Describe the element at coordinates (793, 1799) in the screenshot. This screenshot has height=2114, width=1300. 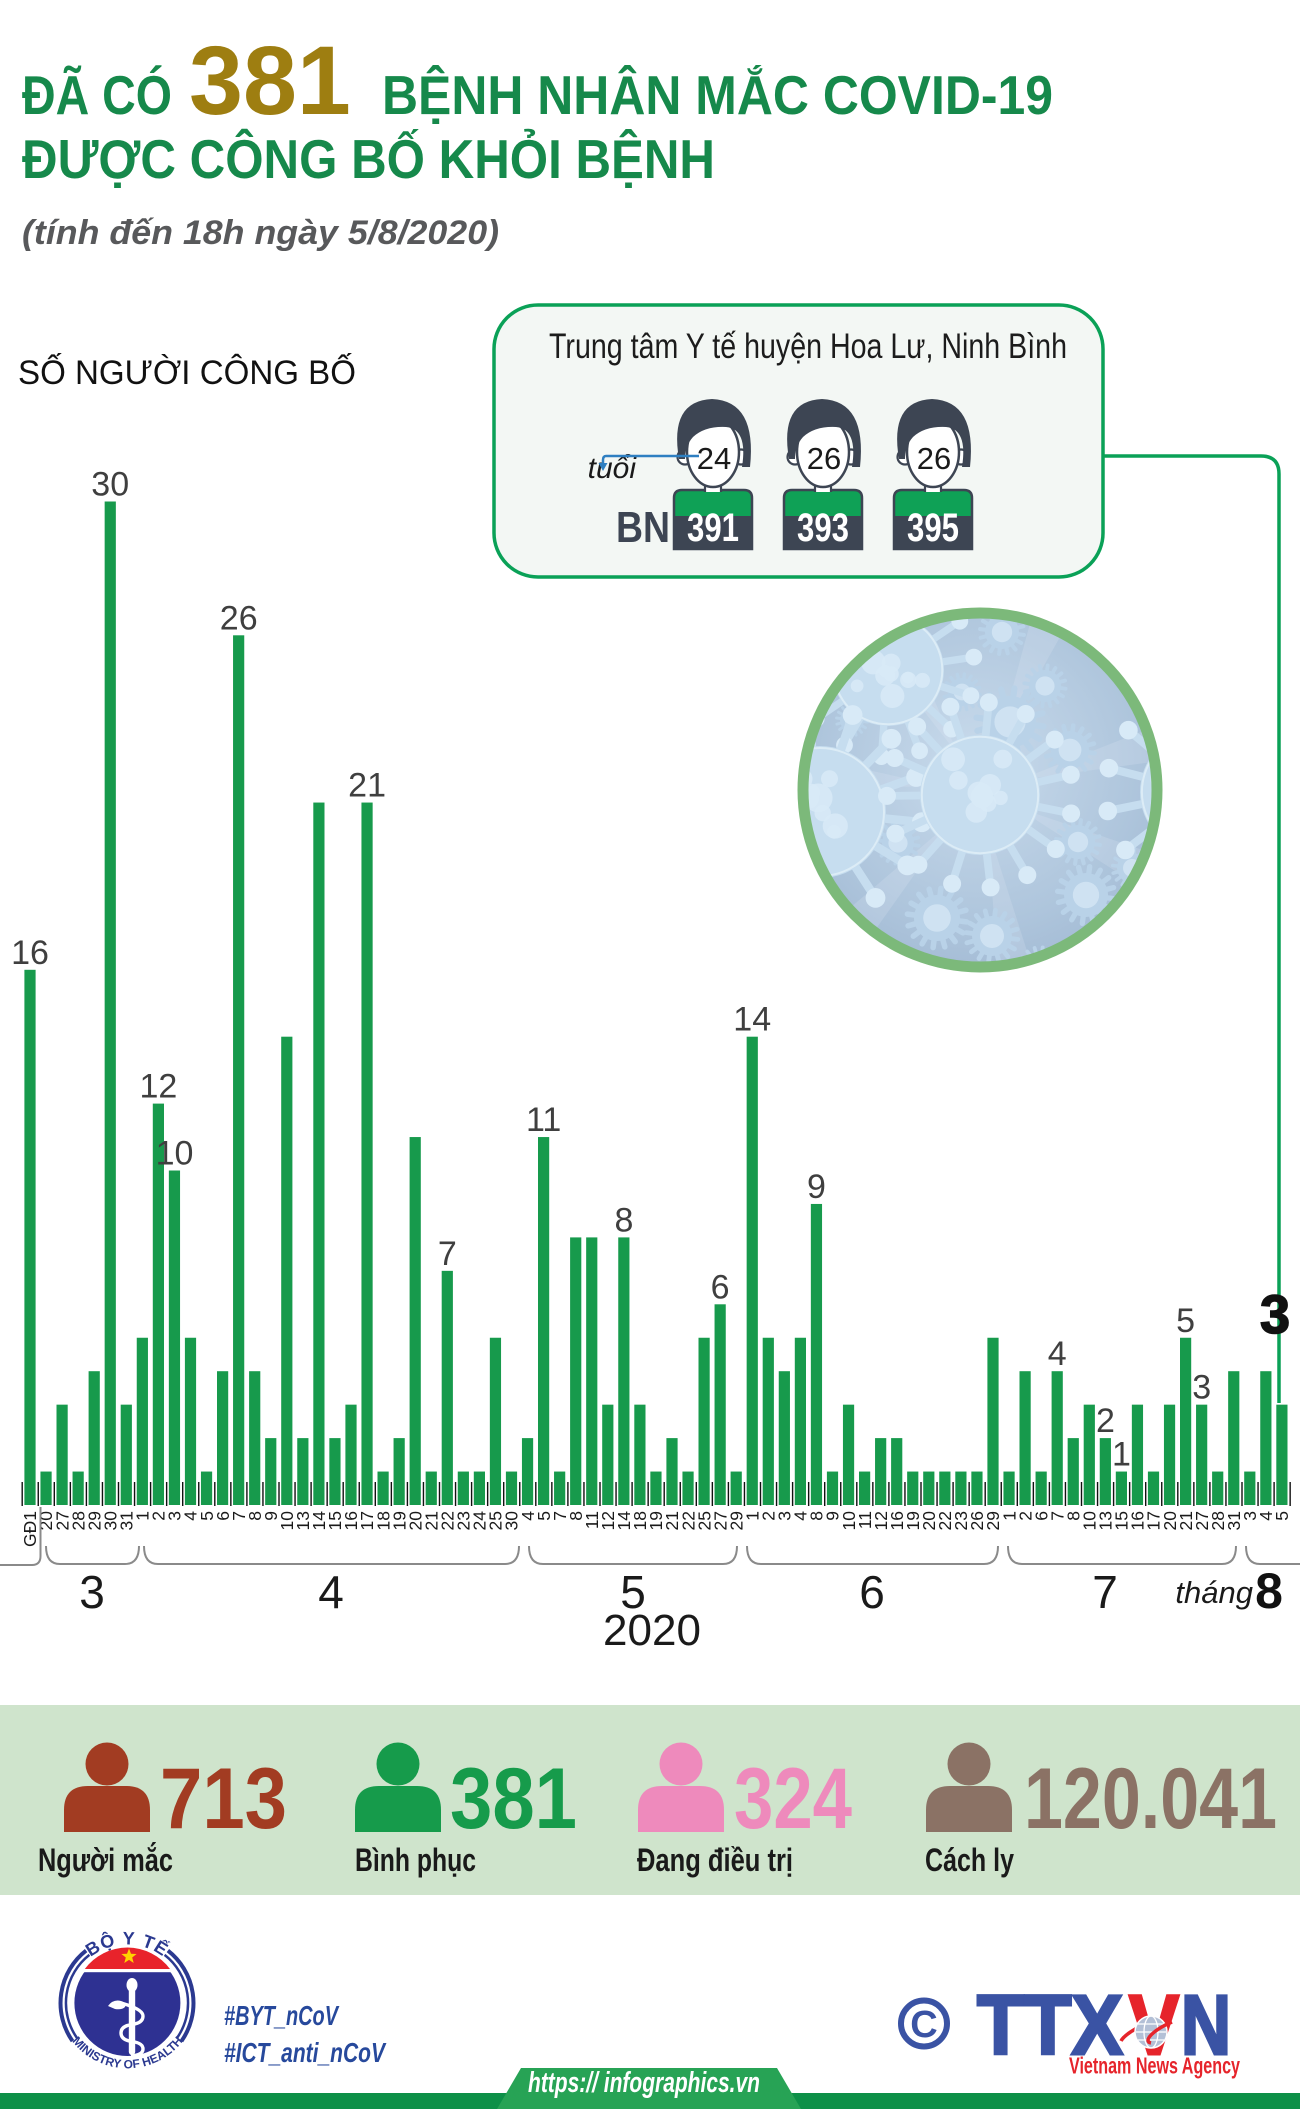
I see `svg-text: 324` at that location.